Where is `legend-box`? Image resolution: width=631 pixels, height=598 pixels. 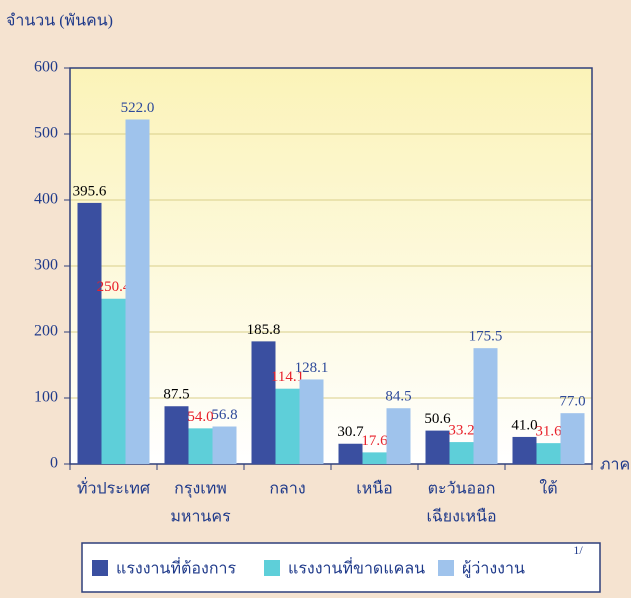
legend-box is located at coordinates (341, 567).